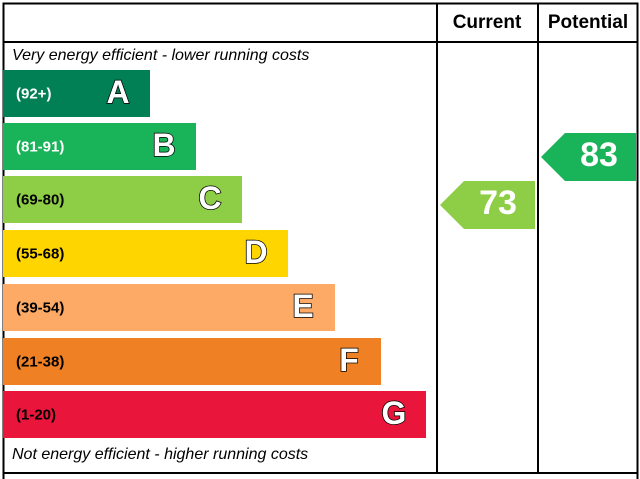 This screenshot has height=479, width=640. I want to click on band-range: (55-68), so click(40, 253).